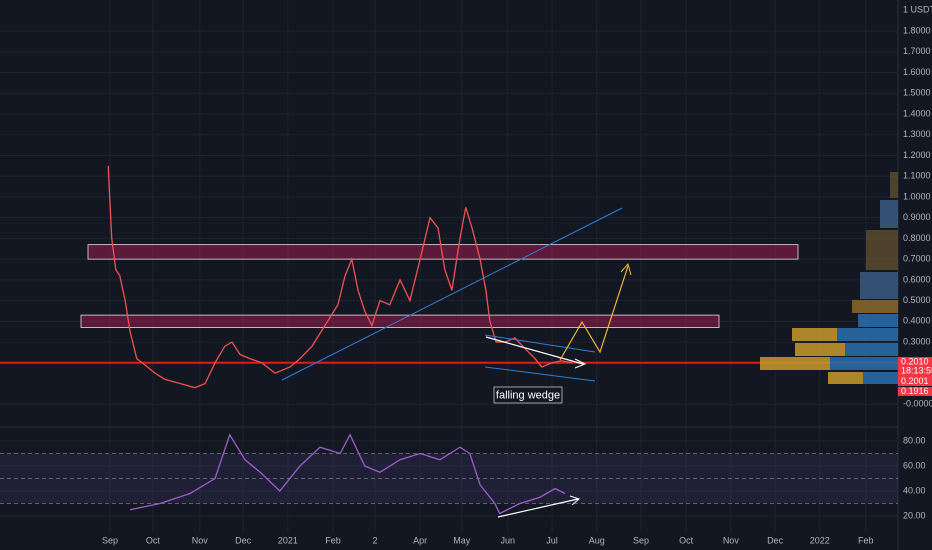 The height and width of the screenshot is (550, 932). Describe the element at coordinates (829, 278) in the screenshot. I see `volume-profile` at that location.